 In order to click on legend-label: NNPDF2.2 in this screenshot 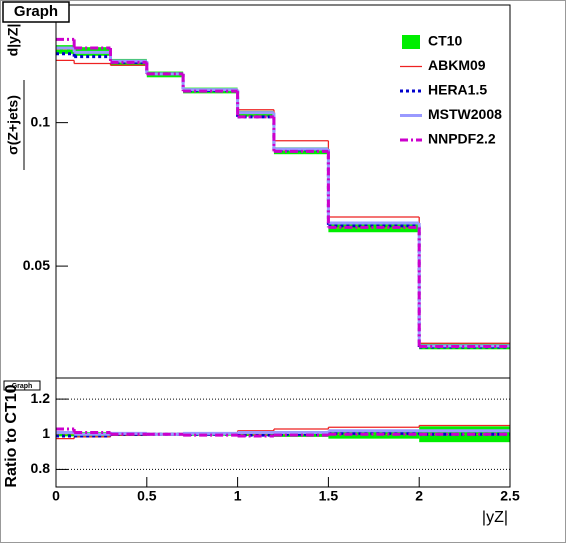, I will do `click(462, 139)`.